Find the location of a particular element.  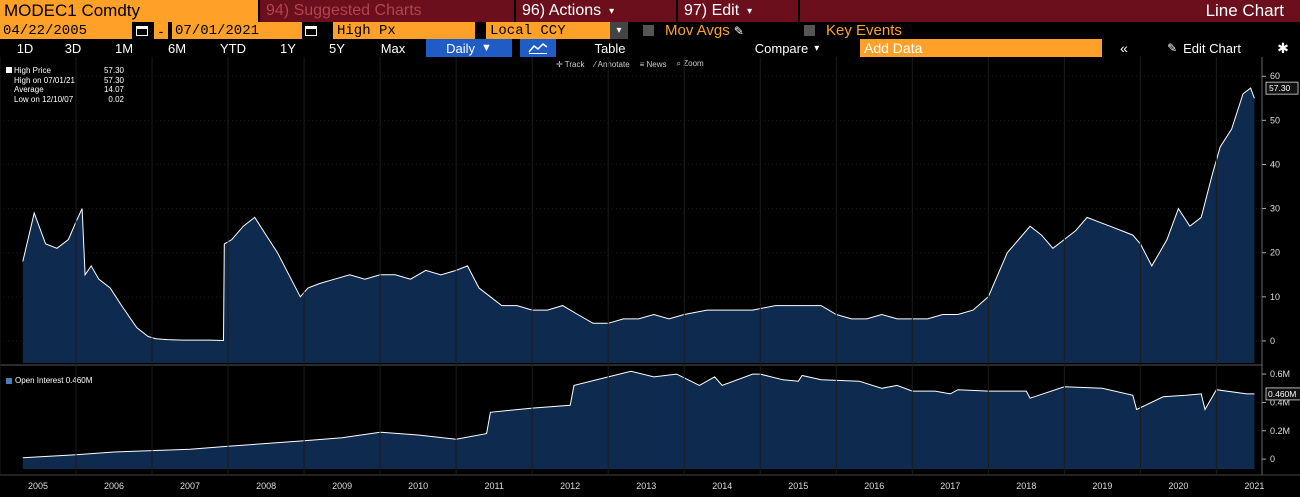

last-price-box is located at coordinates (1282, 88).